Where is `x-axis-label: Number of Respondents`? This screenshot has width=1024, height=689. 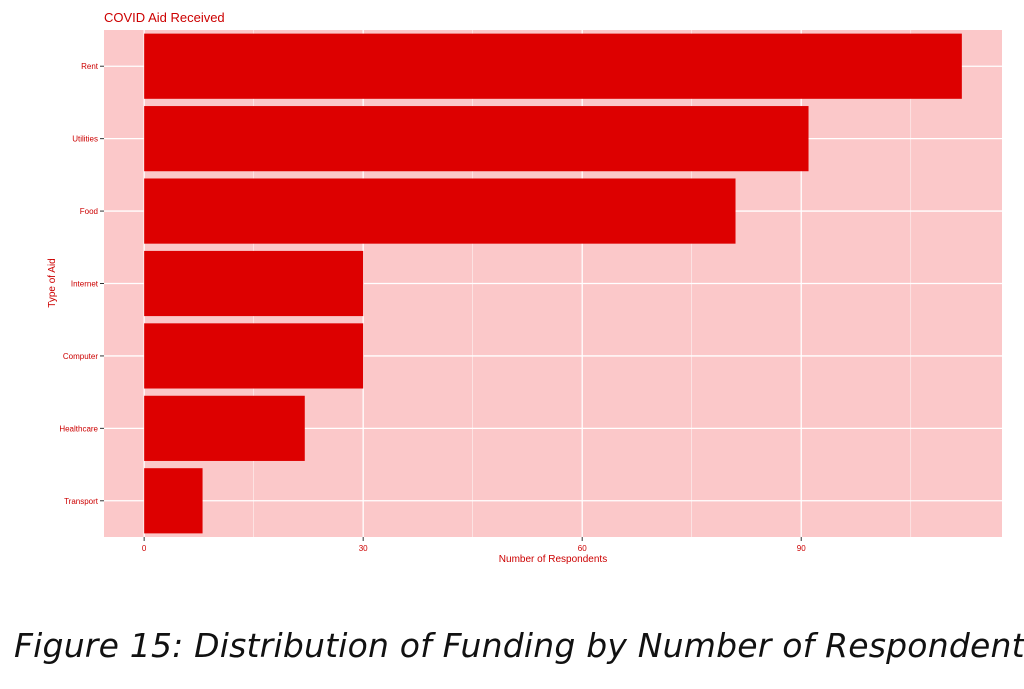
x-axis-label: Number of Respondents is located at coordinates (553, 559).